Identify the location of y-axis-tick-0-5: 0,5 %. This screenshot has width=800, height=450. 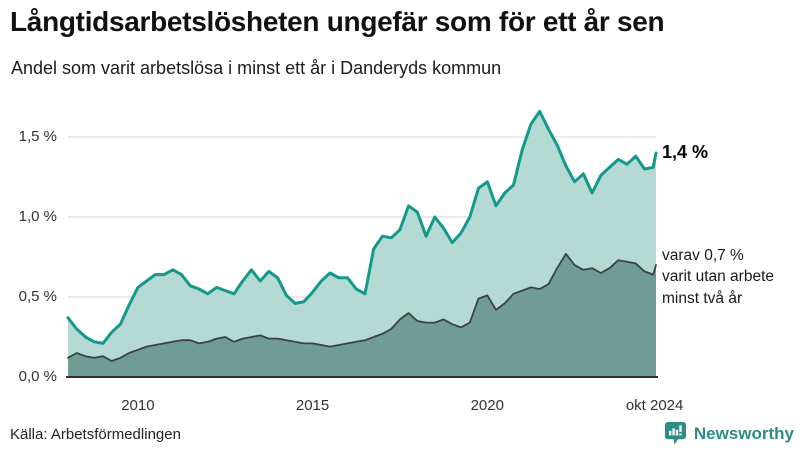
(37, 296).